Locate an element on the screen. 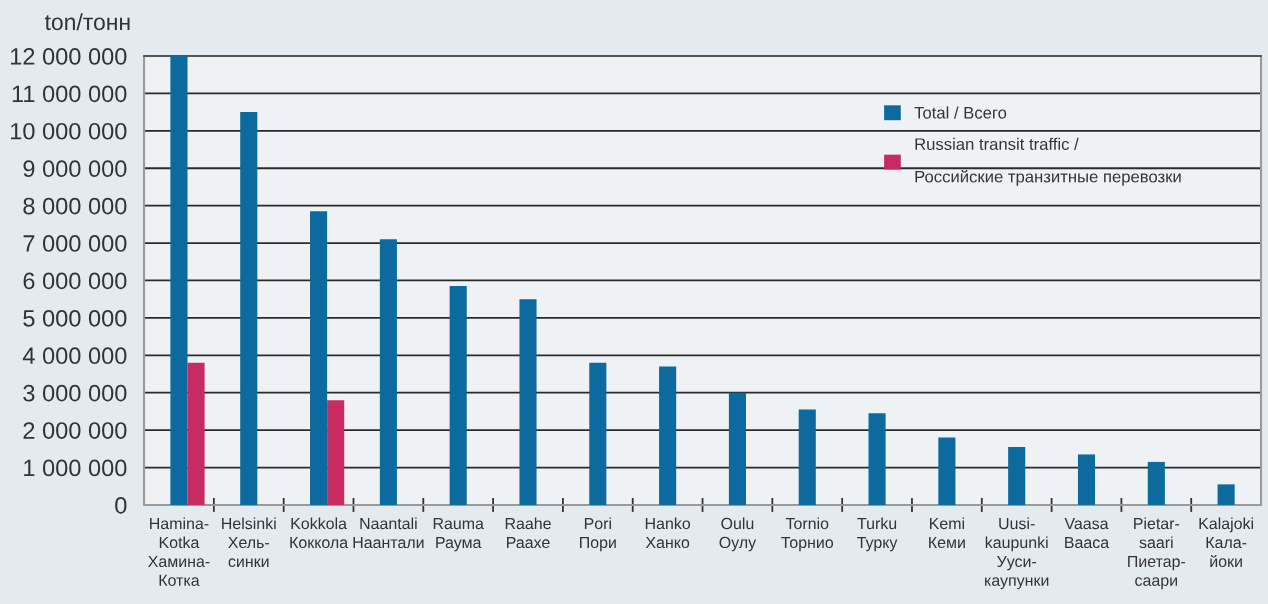 The image size is (1268, 604). y-tick-label: 6 000 000 is located at coordinates (75, 281).